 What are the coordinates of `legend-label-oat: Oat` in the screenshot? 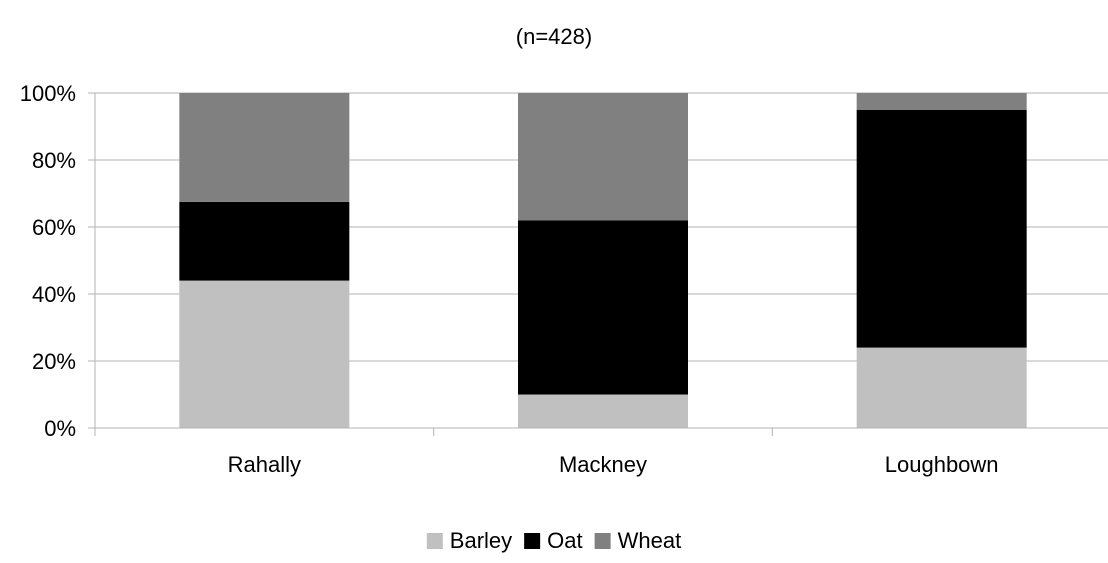 It's located at (564, 540).